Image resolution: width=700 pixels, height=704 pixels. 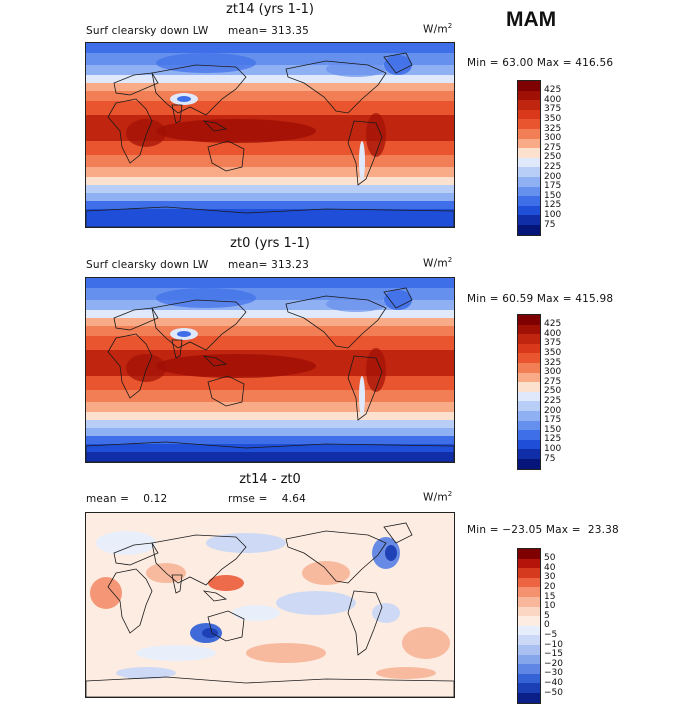 I want to click on colorbar-tick-label: 10, so click(x=550, y=606).